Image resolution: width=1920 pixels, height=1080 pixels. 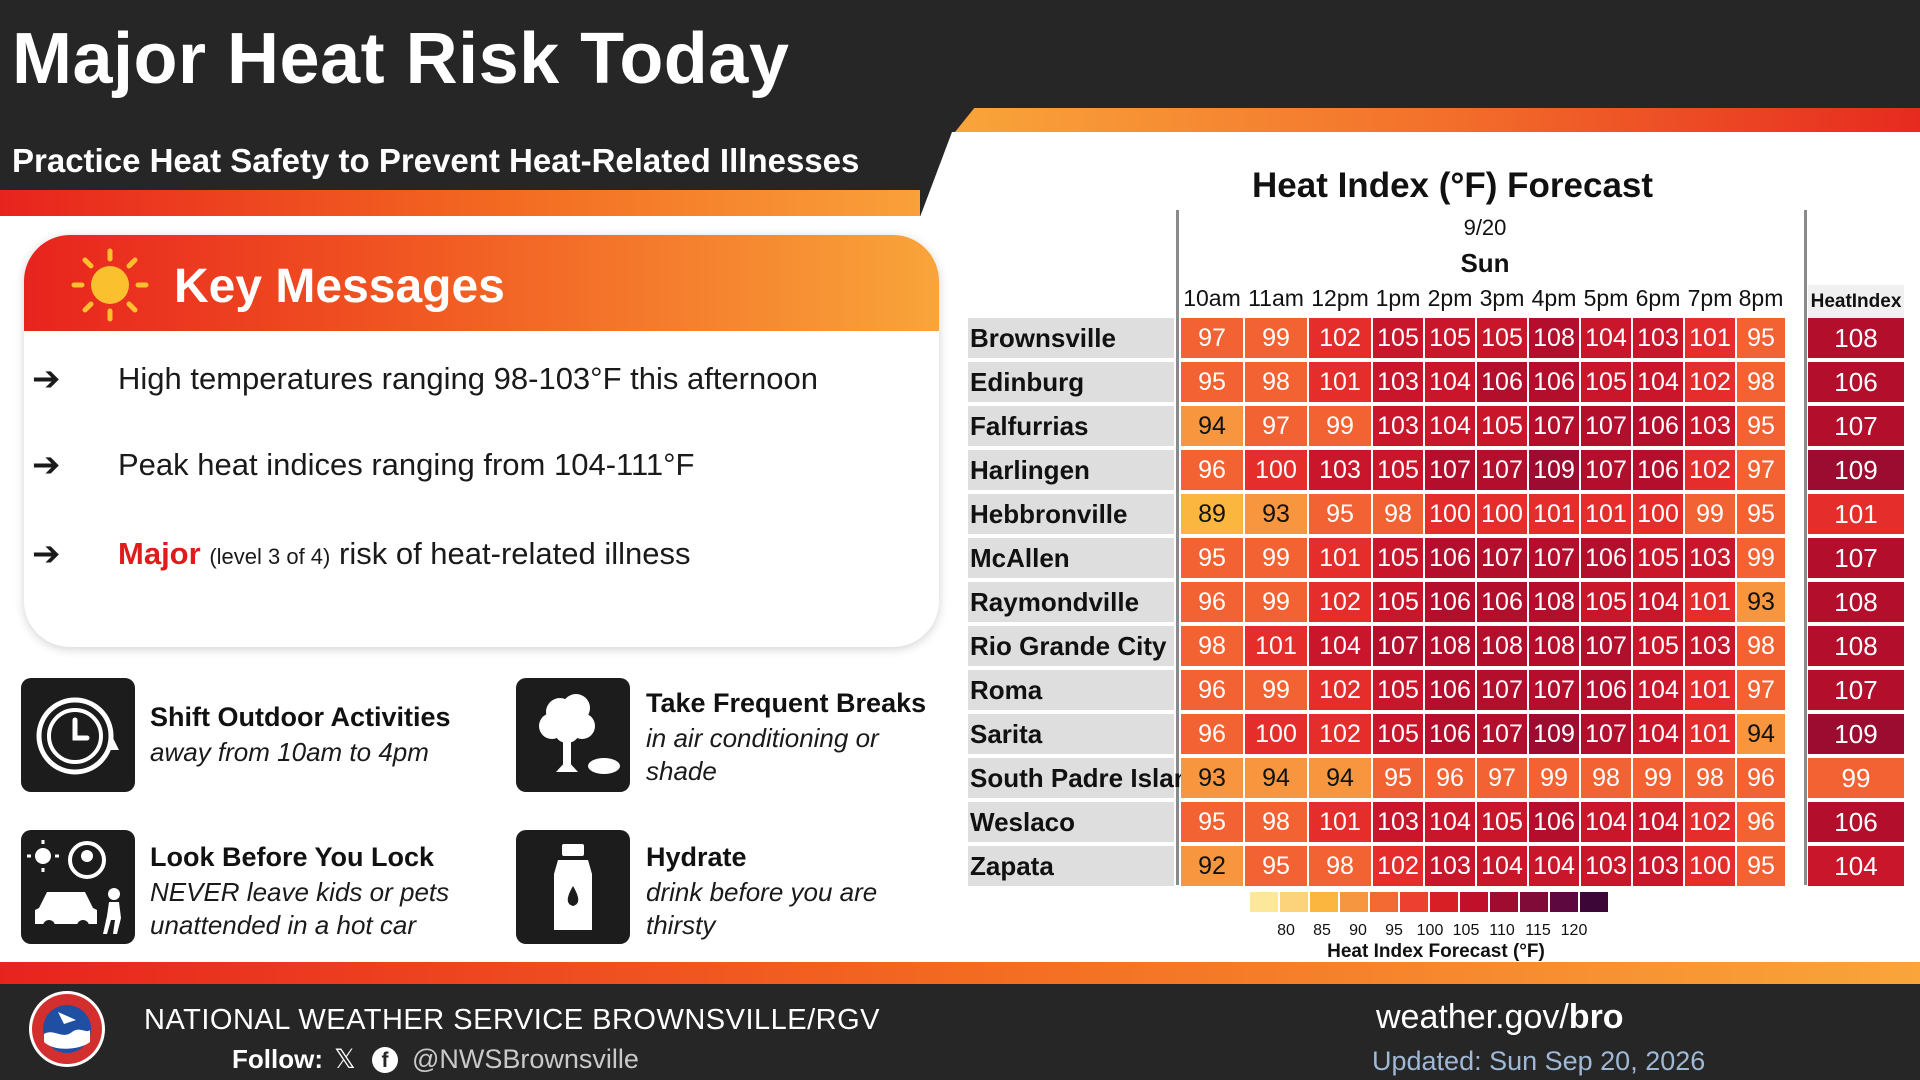 What do you see at coordinates (762, 754) in the screenshot?
I see `tip-desc-breaks: in air conditioning or shade` at bounding box center [762, 754].